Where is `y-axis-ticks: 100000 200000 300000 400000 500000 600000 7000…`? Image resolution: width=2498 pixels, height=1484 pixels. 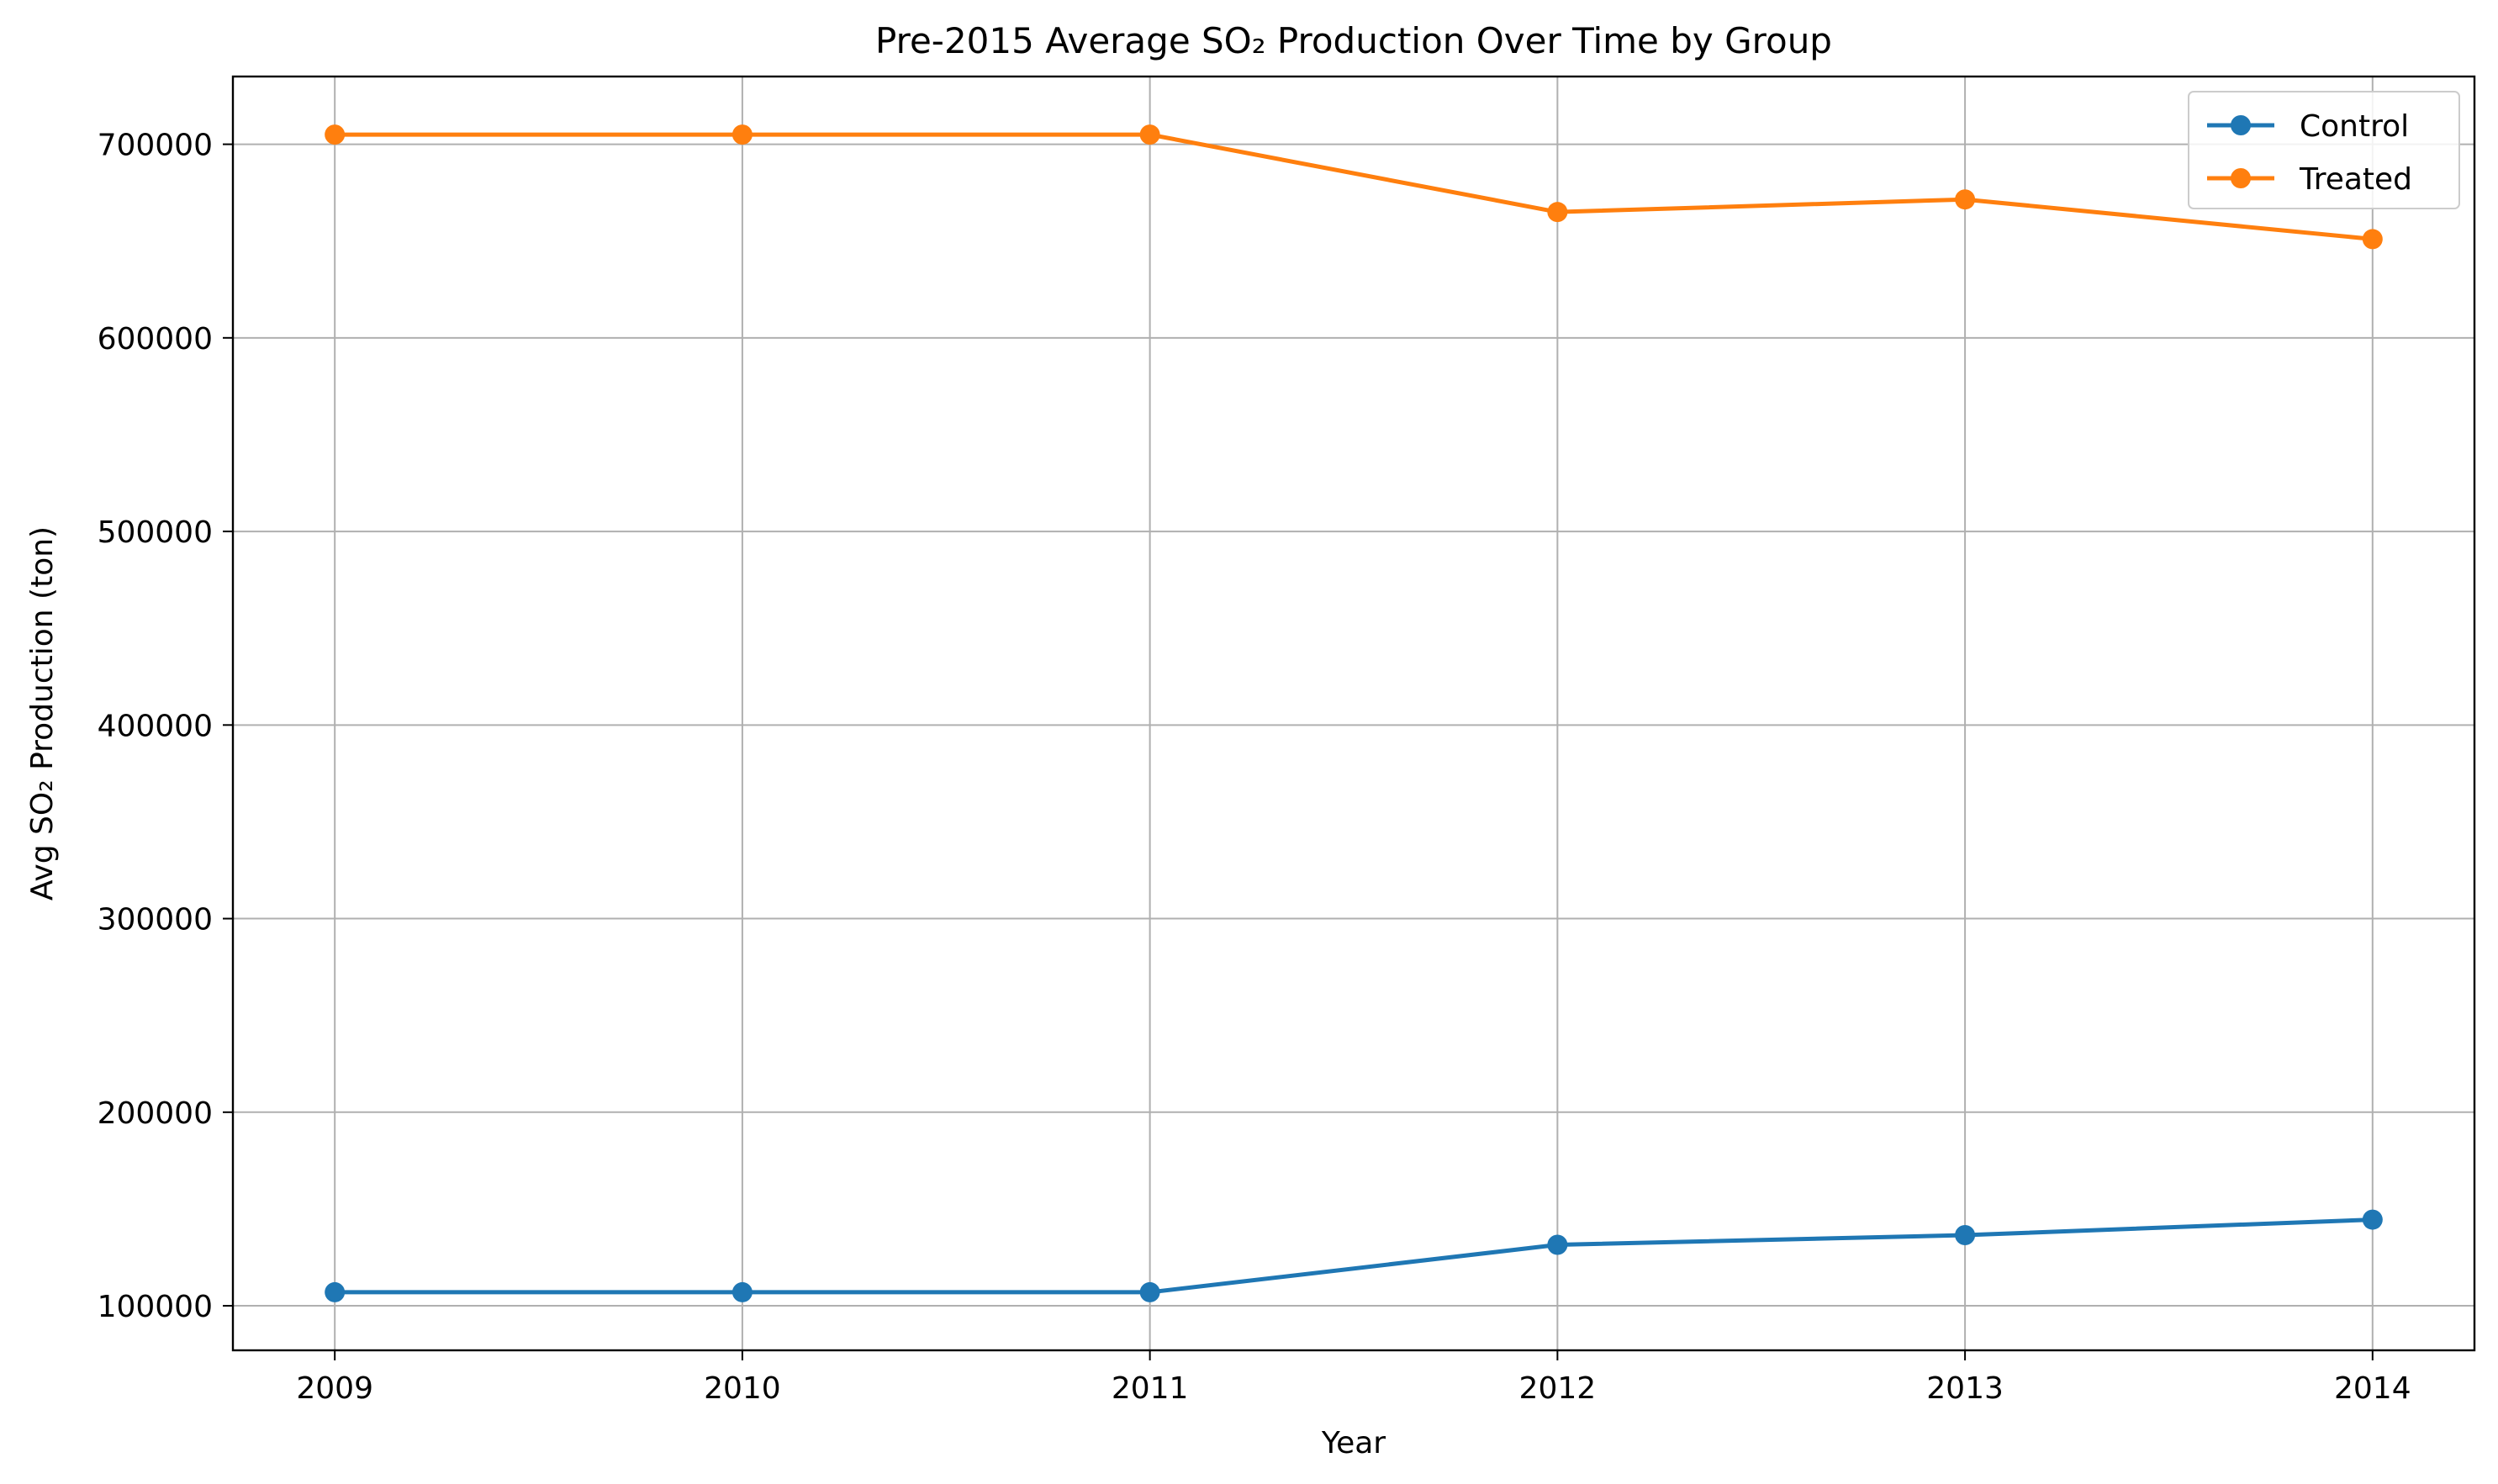
y-axis-ticks: 100000 200000 300000 400000 500000 600000 7000… is located at coordinates (165, 726).